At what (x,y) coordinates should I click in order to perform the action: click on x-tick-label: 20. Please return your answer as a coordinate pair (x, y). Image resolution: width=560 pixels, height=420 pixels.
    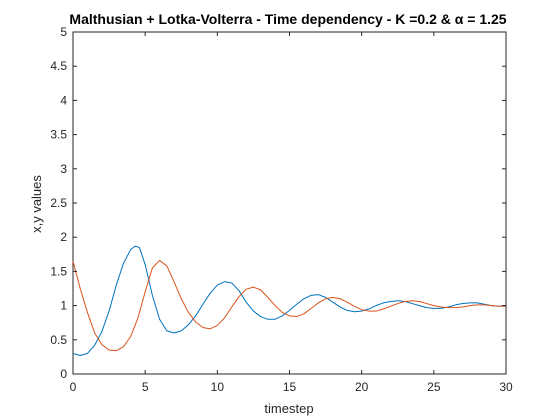
    Looking at the image, I should click on (362, 387).